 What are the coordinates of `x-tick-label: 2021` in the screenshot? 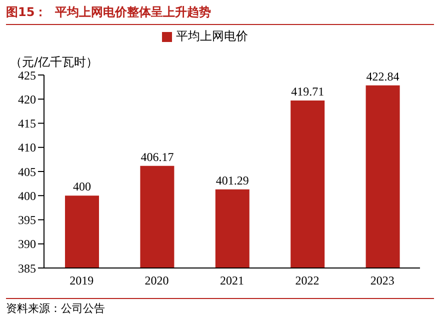 It's located at (232, 281).